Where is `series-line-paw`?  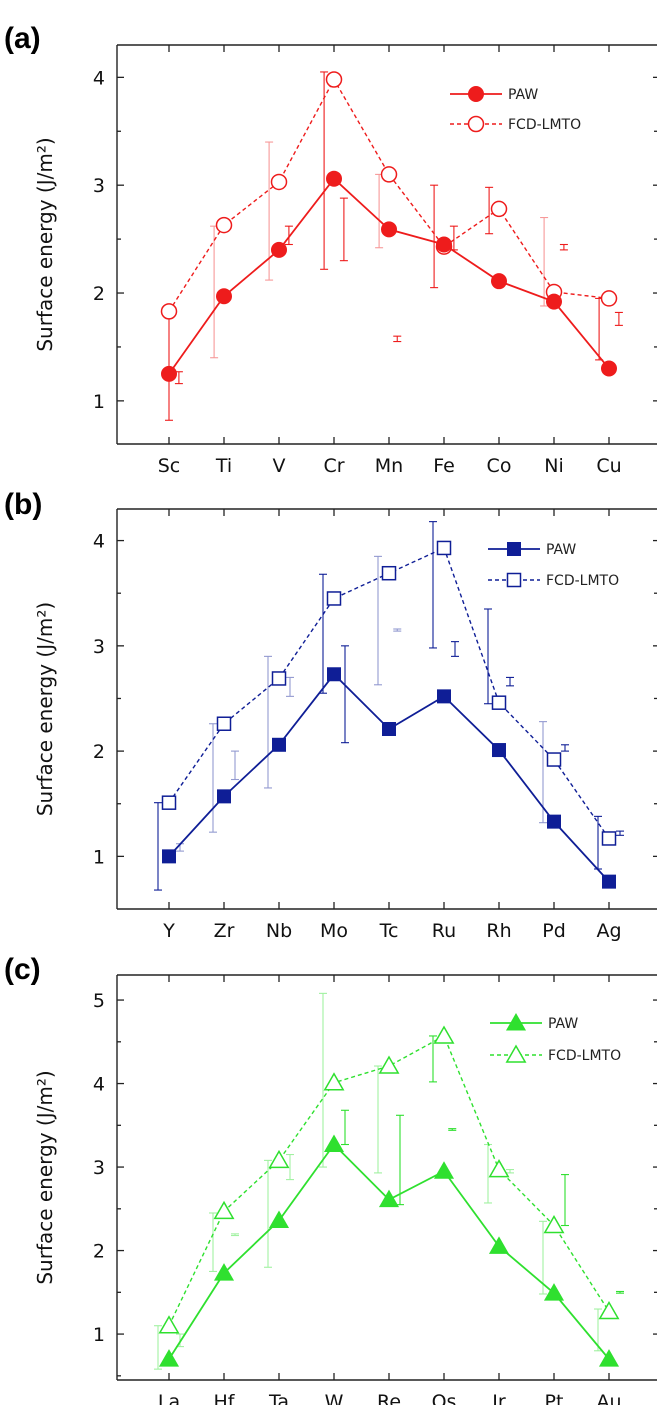 series-line-paw is located at coordinates (389, 276).